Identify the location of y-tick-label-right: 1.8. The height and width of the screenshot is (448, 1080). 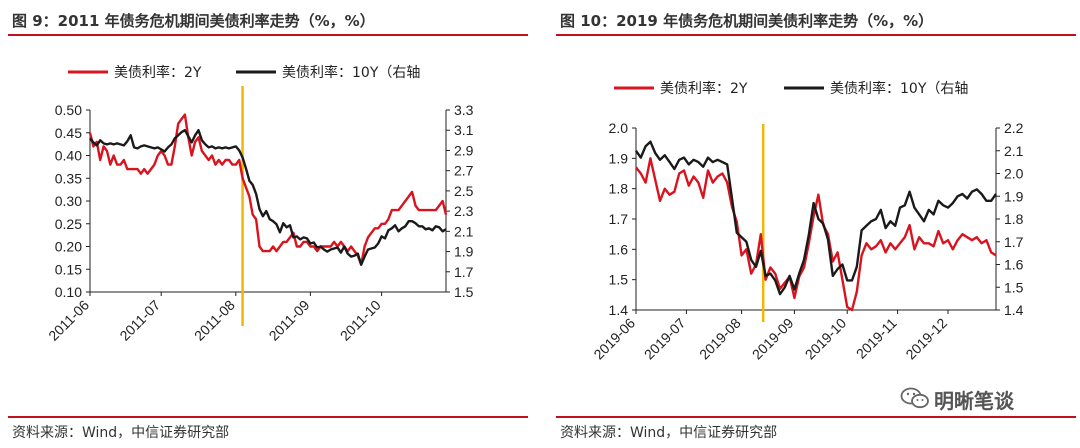
(1014, 219).